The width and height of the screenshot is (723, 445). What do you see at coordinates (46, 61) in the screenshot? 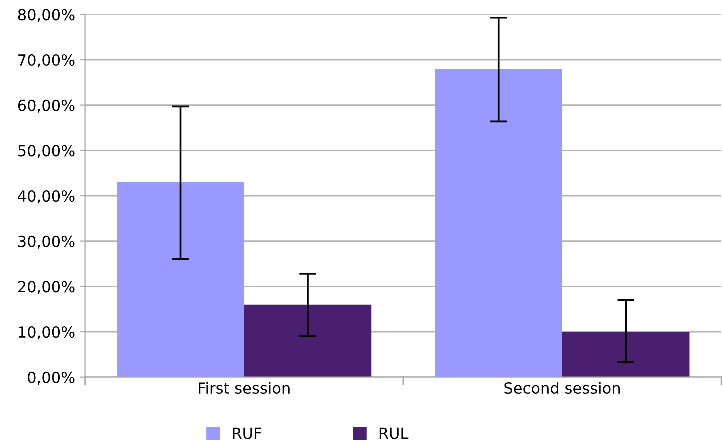
I see `y-tick-label: 70,00%` at bounding box center [46, 61].